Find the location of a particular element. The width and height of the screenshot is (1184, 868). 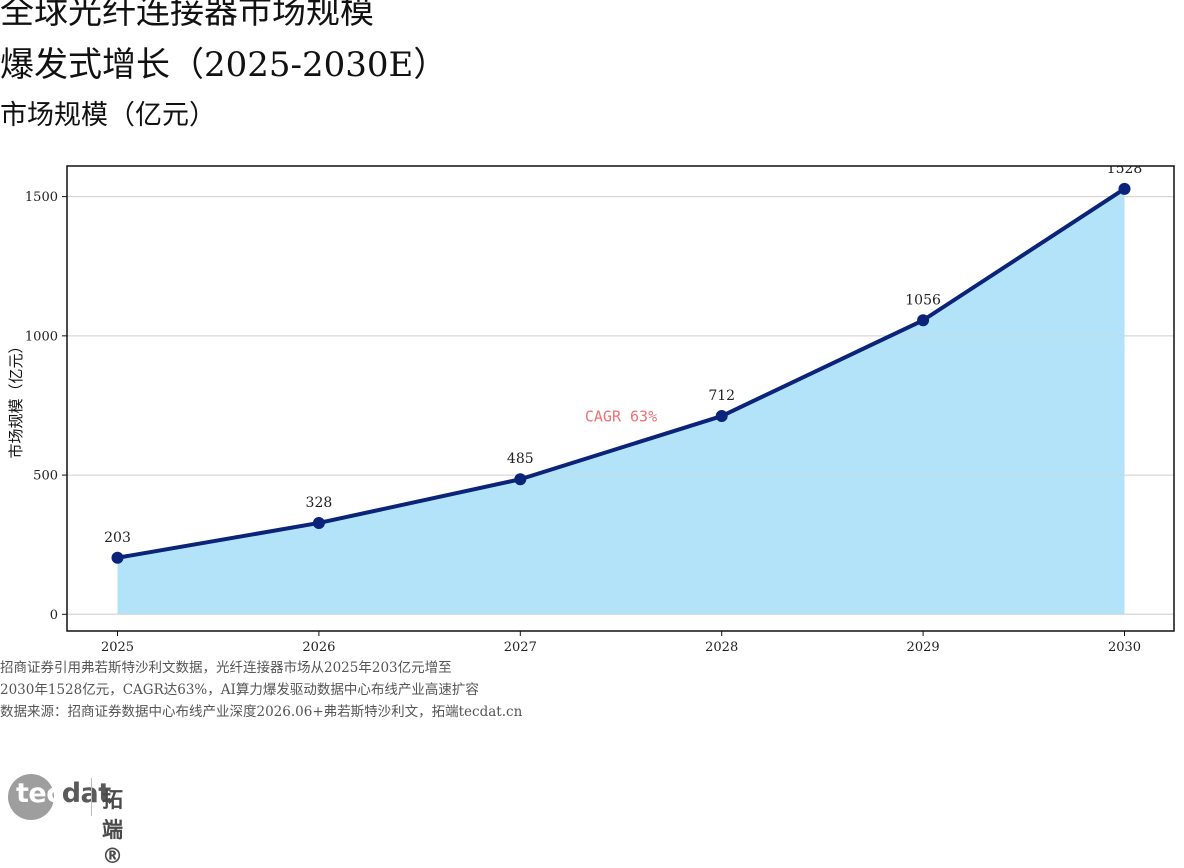

data-label: 203 is located at coordinates (117, 538).